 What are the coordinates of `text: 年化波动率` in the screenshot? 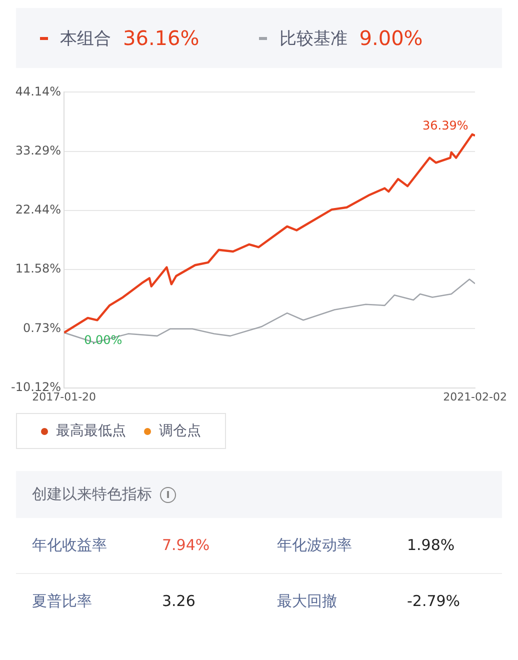 It's located at (315, 545).